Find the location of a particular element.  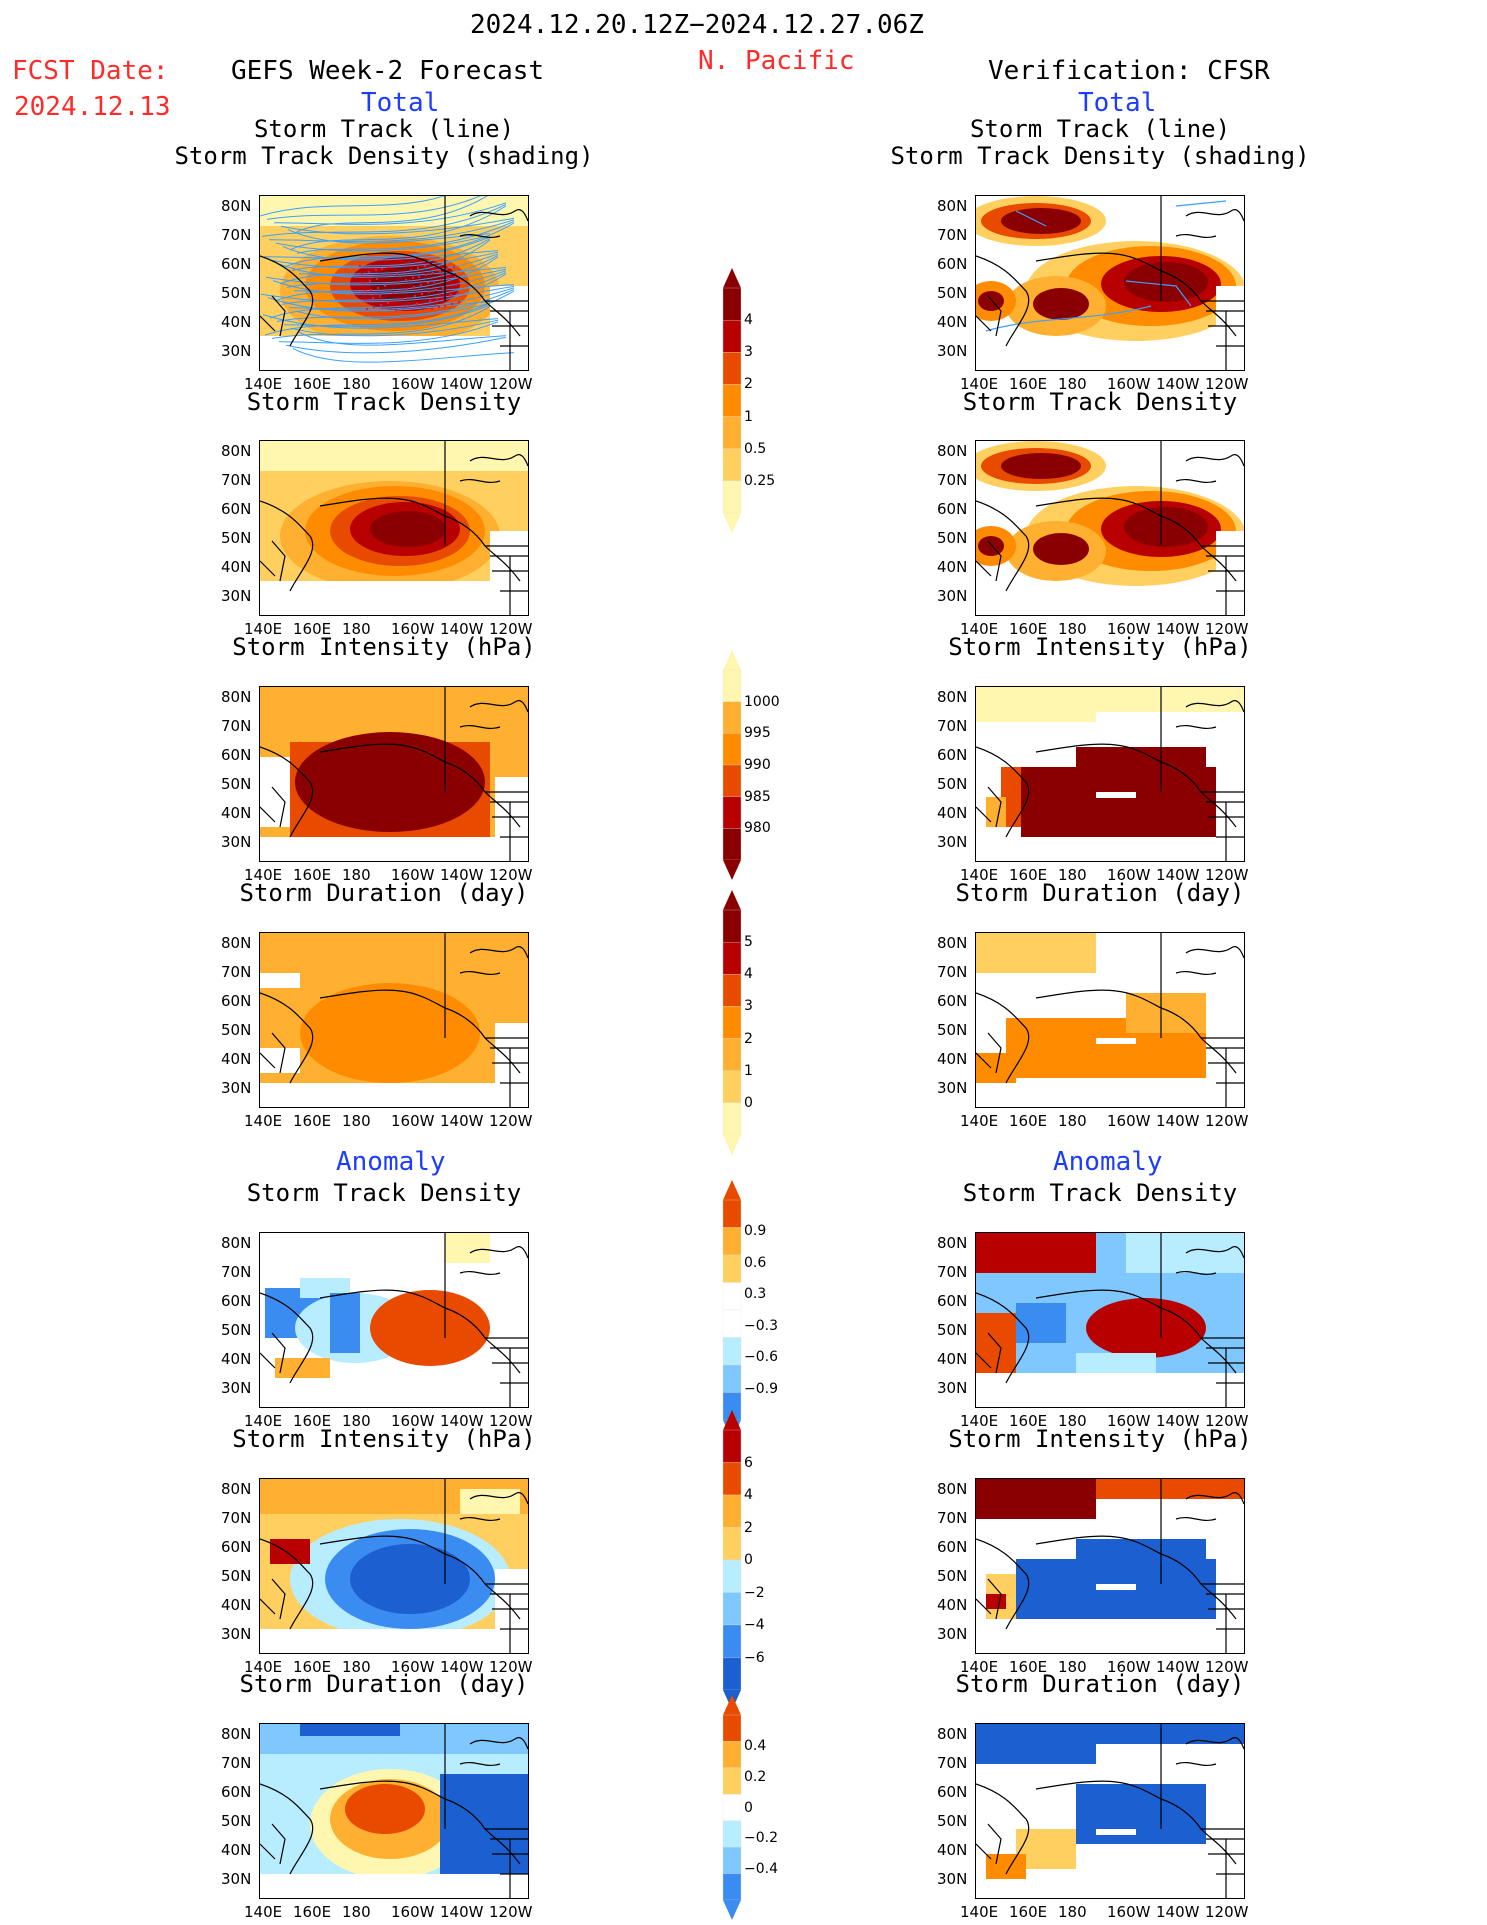

colorbar-label: 980 is located at coordinates (757, 828).